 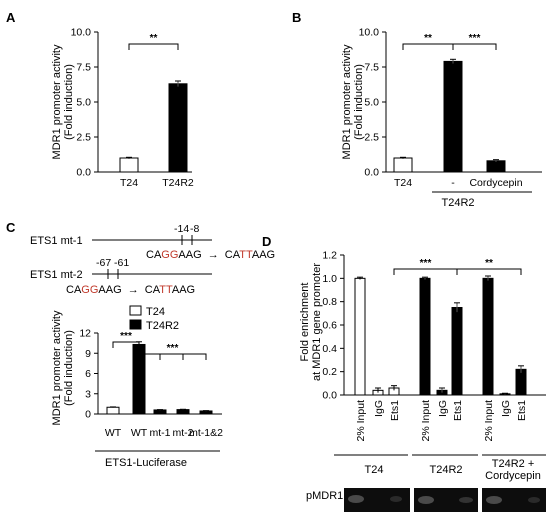 What do you see at coordinates (88, 394) in the screenshot?
I see `y-tick-label: 3` at bounding box center [88, 394].